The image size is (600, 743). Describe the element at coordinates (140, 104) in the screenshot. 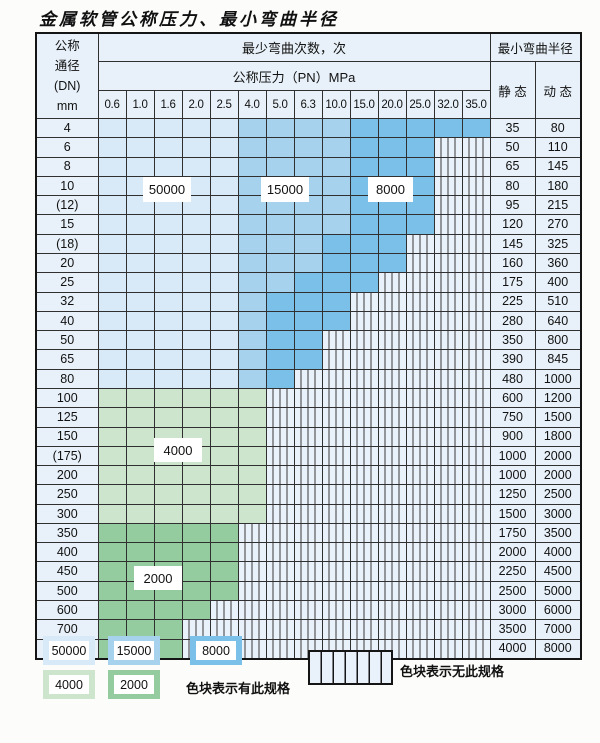

I see `pressure-tick-1.0: 1.0` at that location.